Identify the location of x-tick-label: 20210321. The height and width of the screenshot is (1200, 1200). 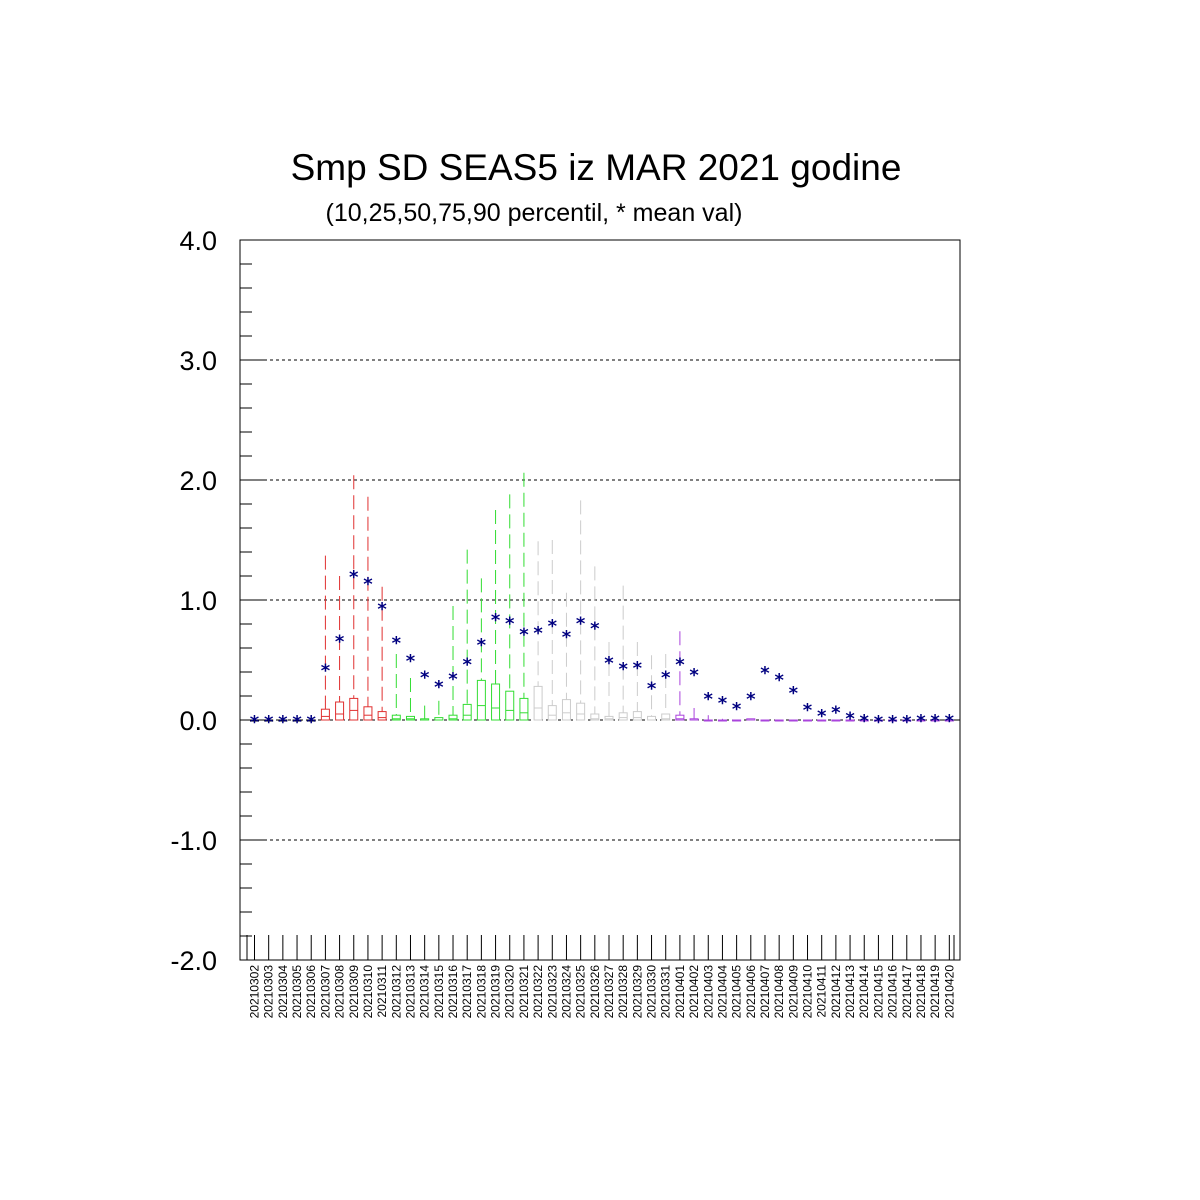
(524, 992).